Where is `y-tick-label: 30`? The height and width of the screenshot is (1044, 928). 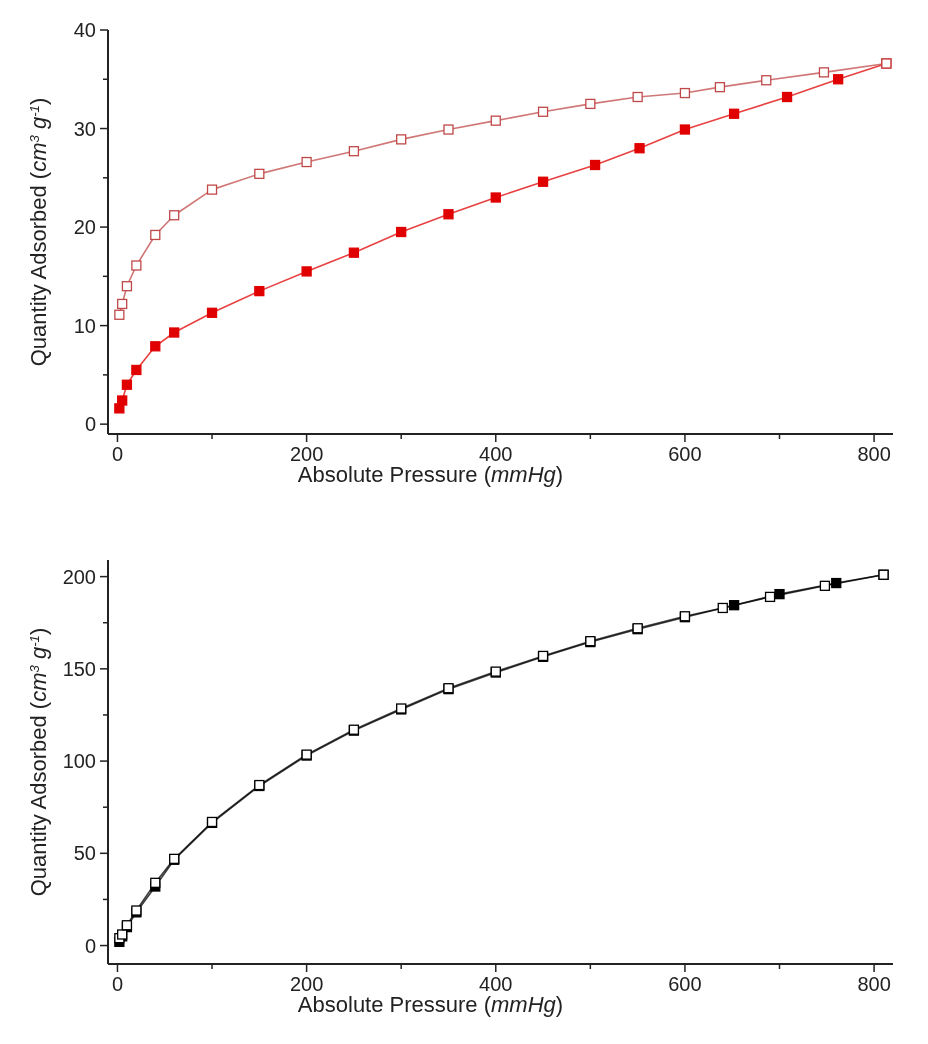
y-tick-label: 30 is located at coordinates (84, 128).